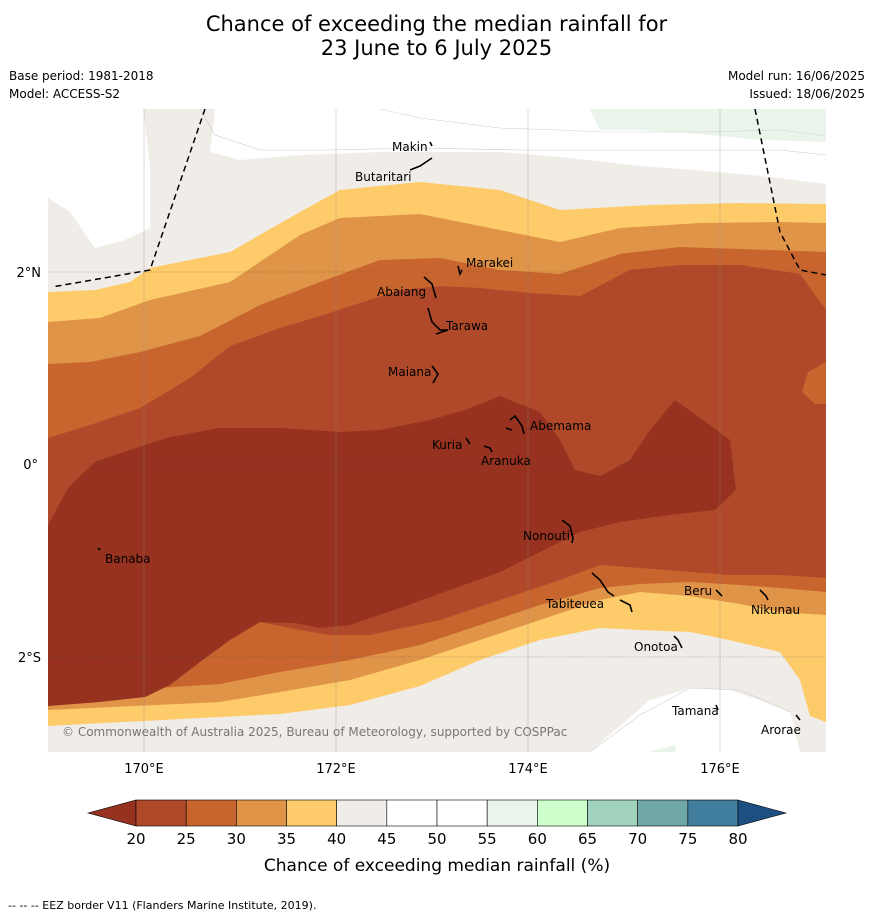 The image size is (873, 919). I want to click on island-label: Kuria, so click(447, 445).